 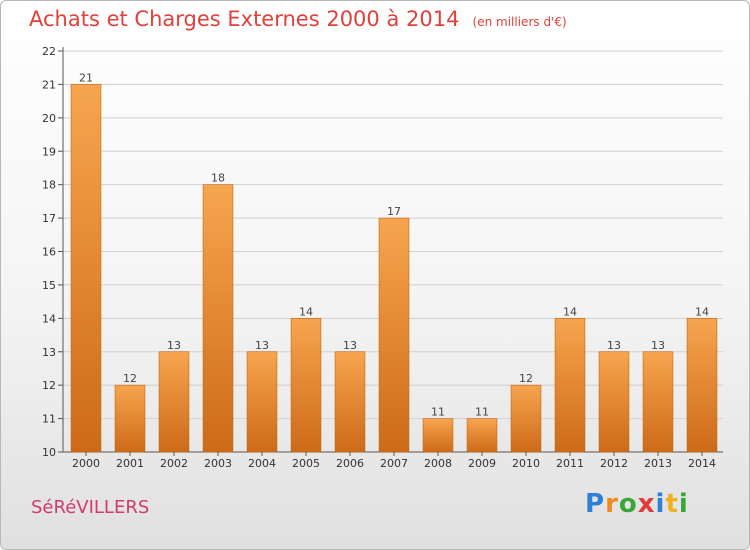 I want to click on x-tick-label-2014: 2014, so click(x=702, y=463).